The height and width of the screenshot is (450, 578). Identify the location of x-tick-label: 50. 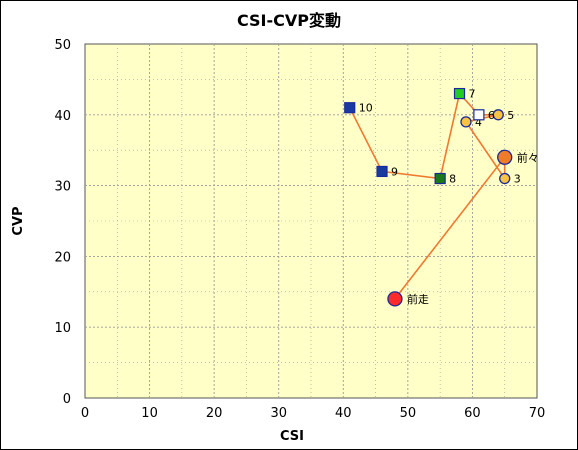
(408, 413).